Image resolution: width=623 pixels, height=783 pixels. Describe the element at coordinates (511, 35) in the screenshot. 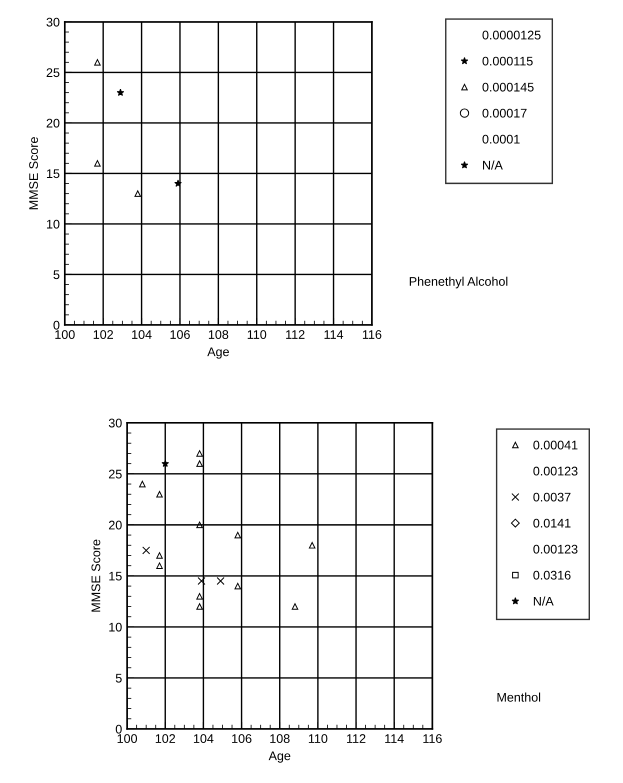

I see `legend-label: 0.0000125` at that location.